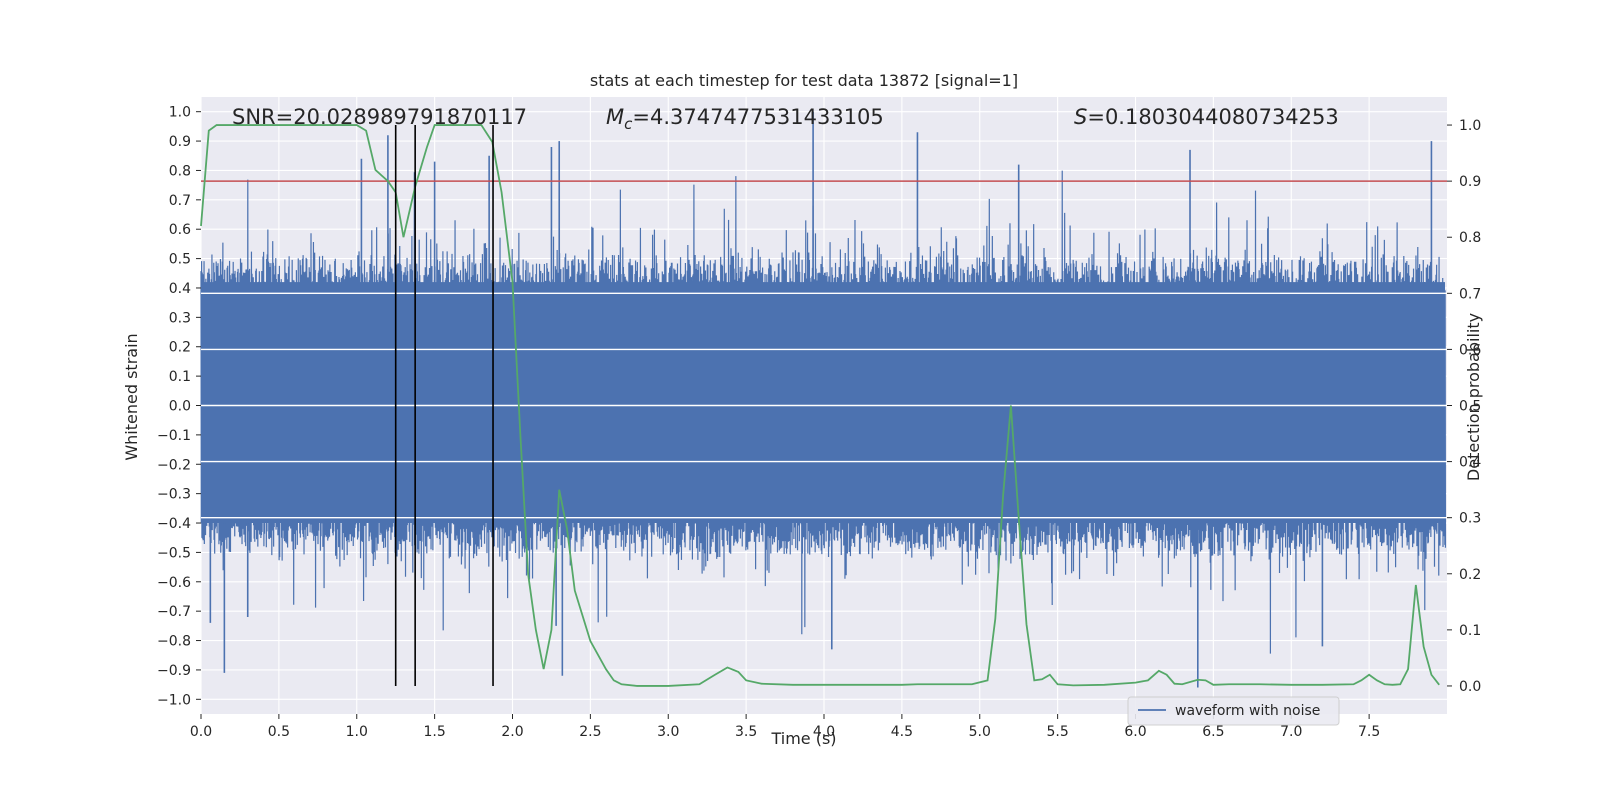 This screenshot has width=1600, height=800. I want to click on chirp-mass-value: =4.3747477531433105, so click(757, 117).